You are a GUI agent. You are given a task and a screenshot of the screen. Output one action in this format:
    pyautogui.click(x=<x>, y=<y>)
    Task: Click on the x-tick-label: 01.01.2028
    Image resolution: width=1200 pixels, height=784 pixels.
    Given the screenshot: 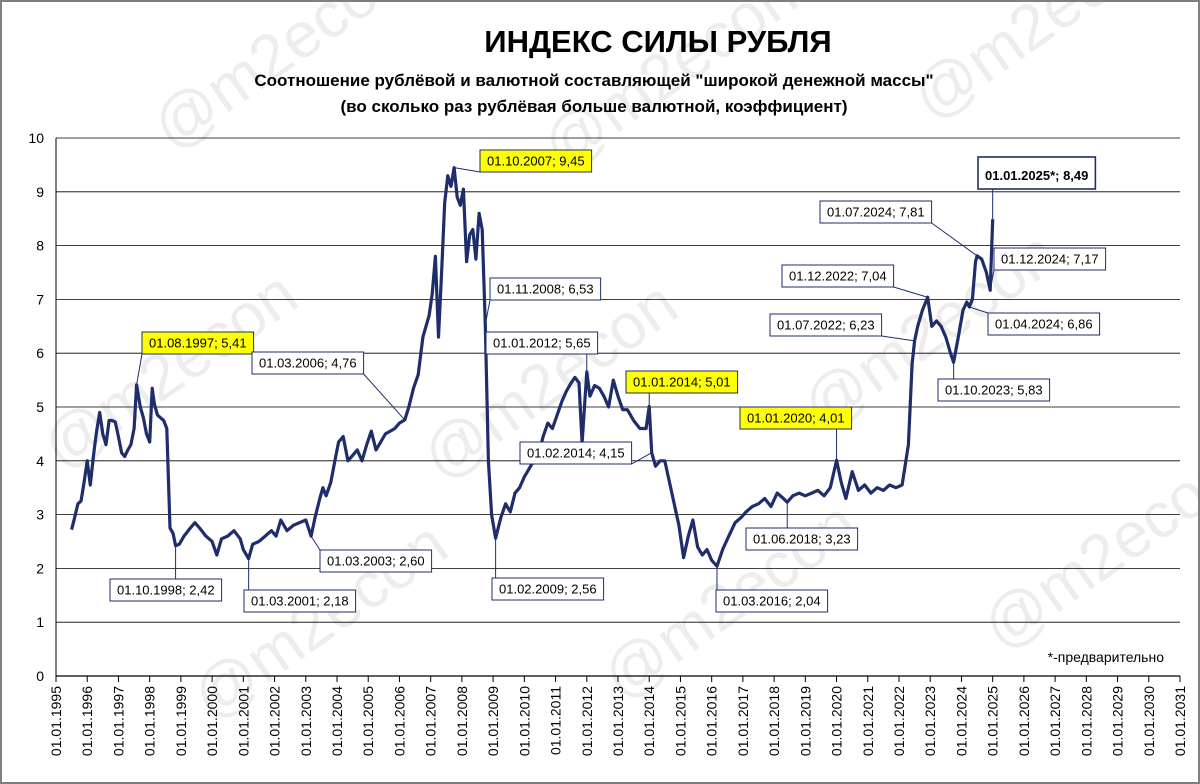 What is the action you would take?
    pyautogui.click(x=1086, y=721)
    